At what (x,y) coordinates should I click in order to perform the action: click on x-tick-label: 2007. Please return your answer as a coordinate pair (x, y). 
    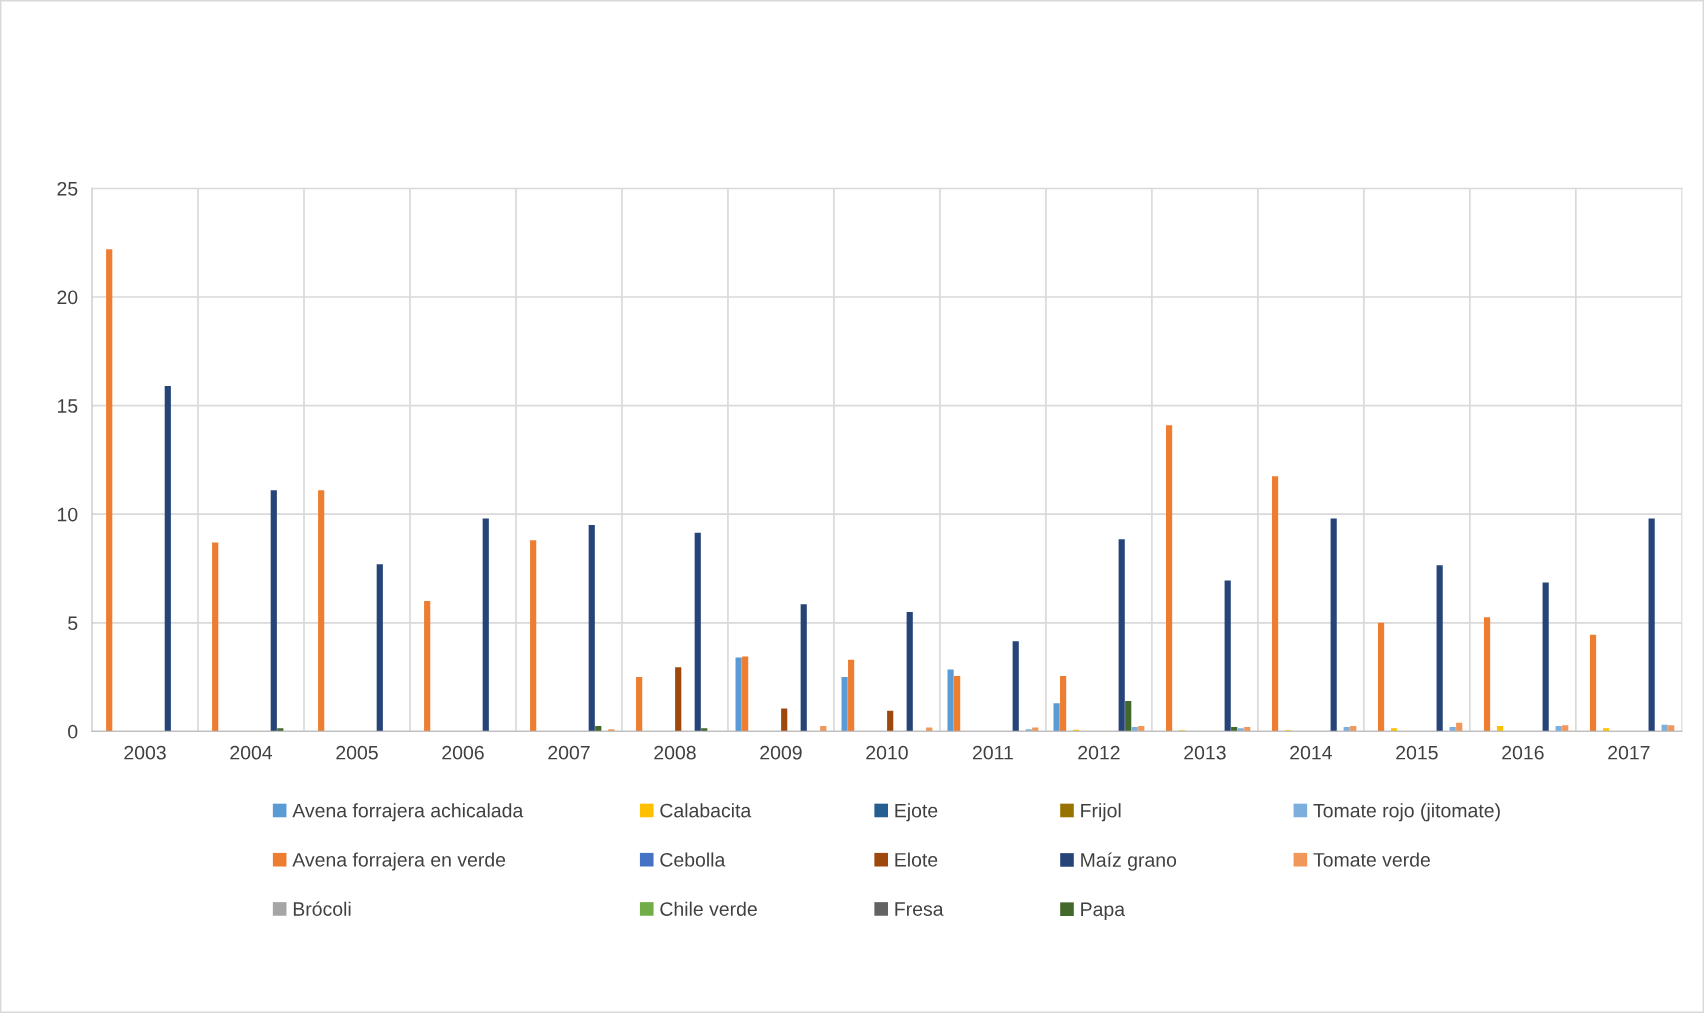
    Looking at the image, I should click on (569, 752).